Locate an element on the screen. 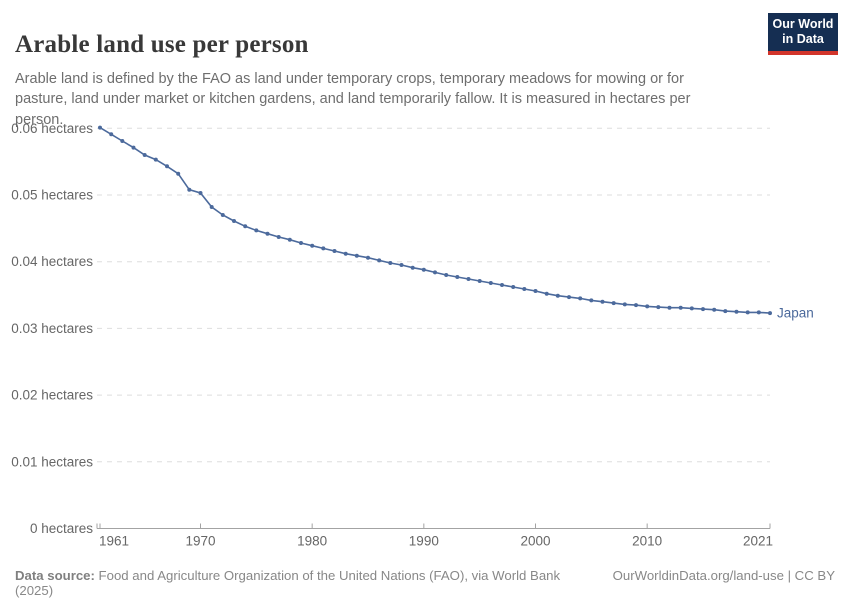 This screenshot has width=850, height=600. x-axis-tick-label: 2010 is located at coordinates (647, 541).